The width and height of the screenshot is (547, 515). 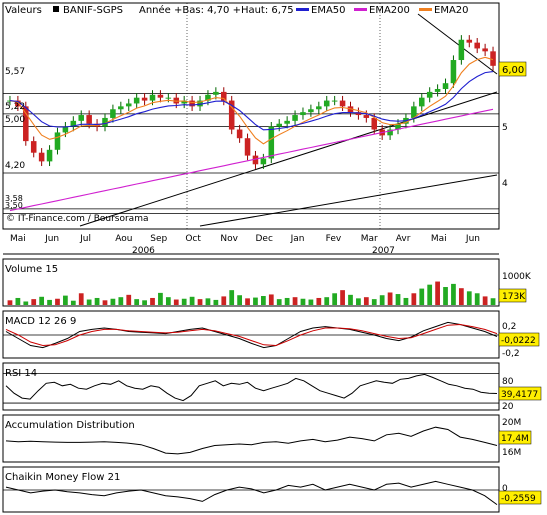 What do you see at coordinates (143, 251) in the screenshot?
I see `x-tick-year: 2006` at bounding box center [143, 251].